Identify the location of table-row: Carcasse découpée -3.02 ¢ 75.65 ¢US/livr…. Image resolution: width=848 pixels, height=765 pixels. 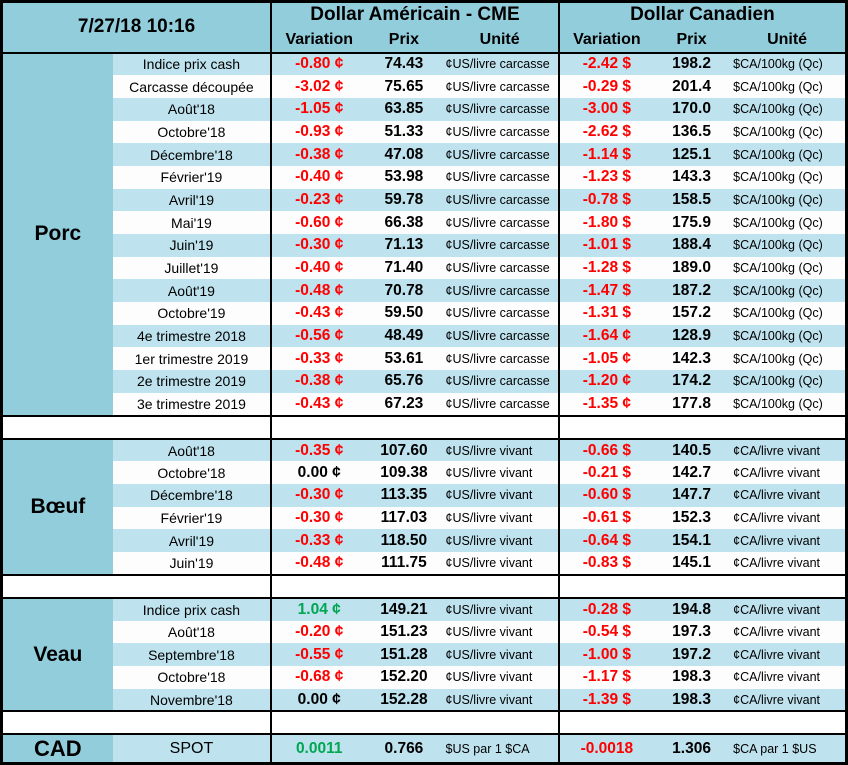
(424, 86).